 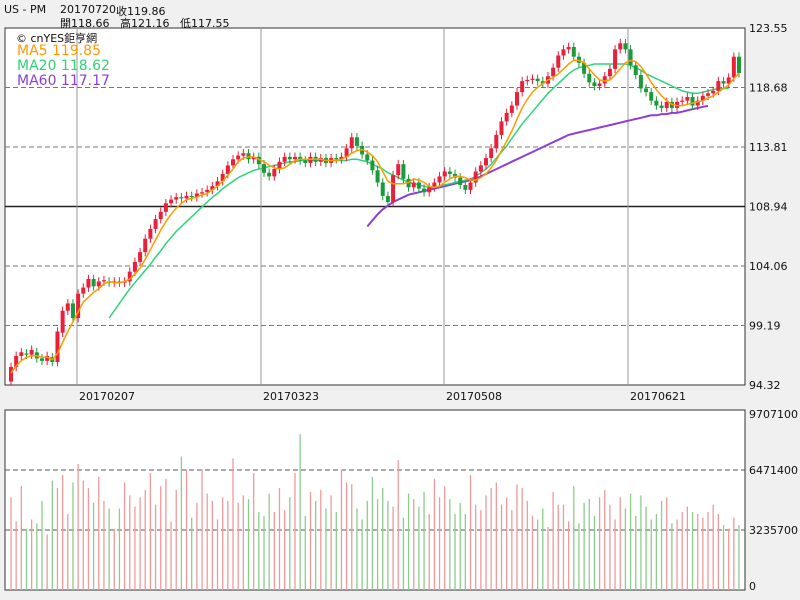 What do you see at coordinates (474, 396) in the screenshot?
I see `date-tick-label: 20170508` at bounding box center [474, 396].